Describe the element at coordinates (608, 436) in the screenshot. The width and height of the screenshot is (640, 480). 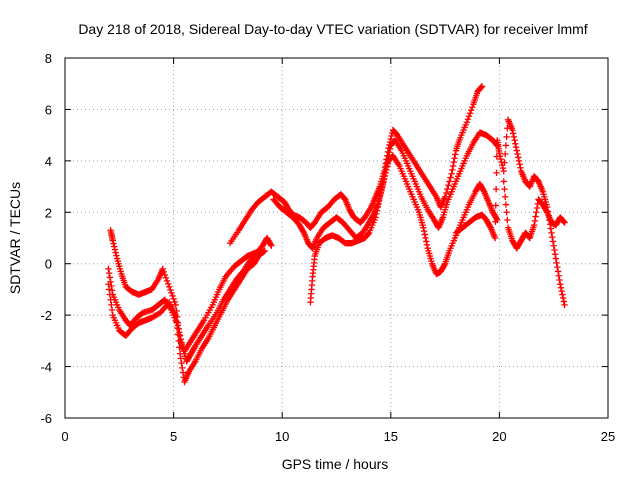
I see `x-tick-label: 25` at that location.